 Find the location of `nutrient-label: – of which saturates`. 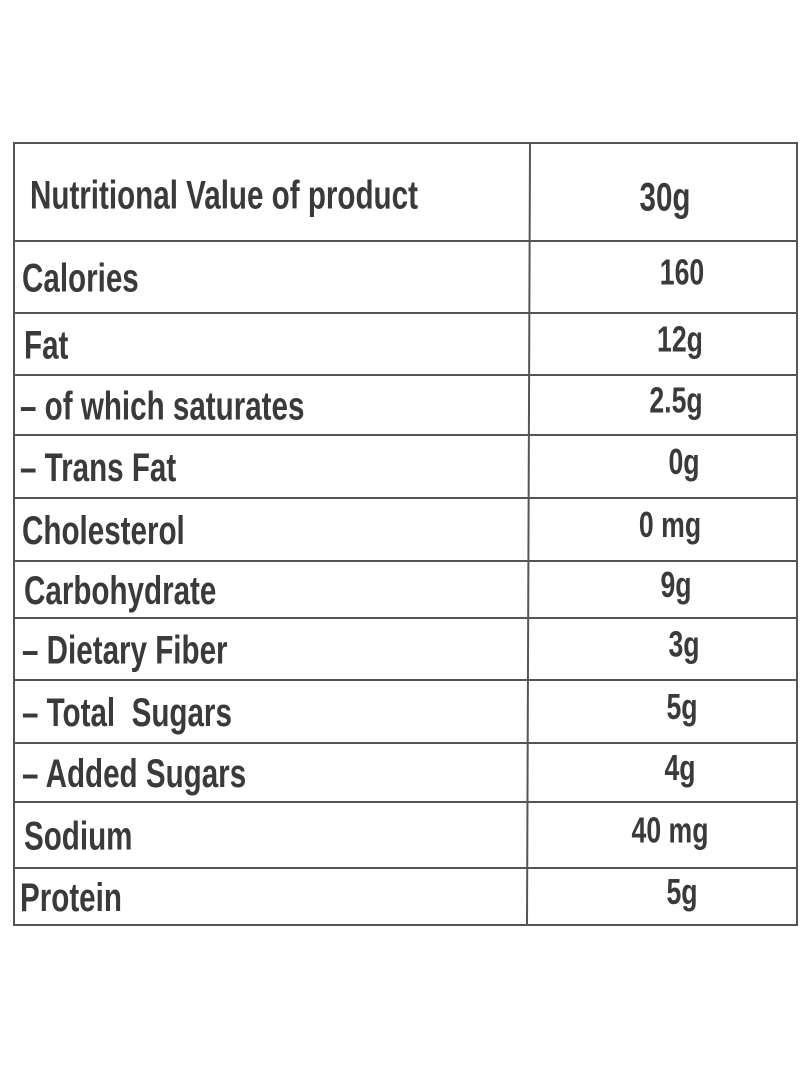

nutrient-label: – of which saturates is located at coordinates (162, 406).